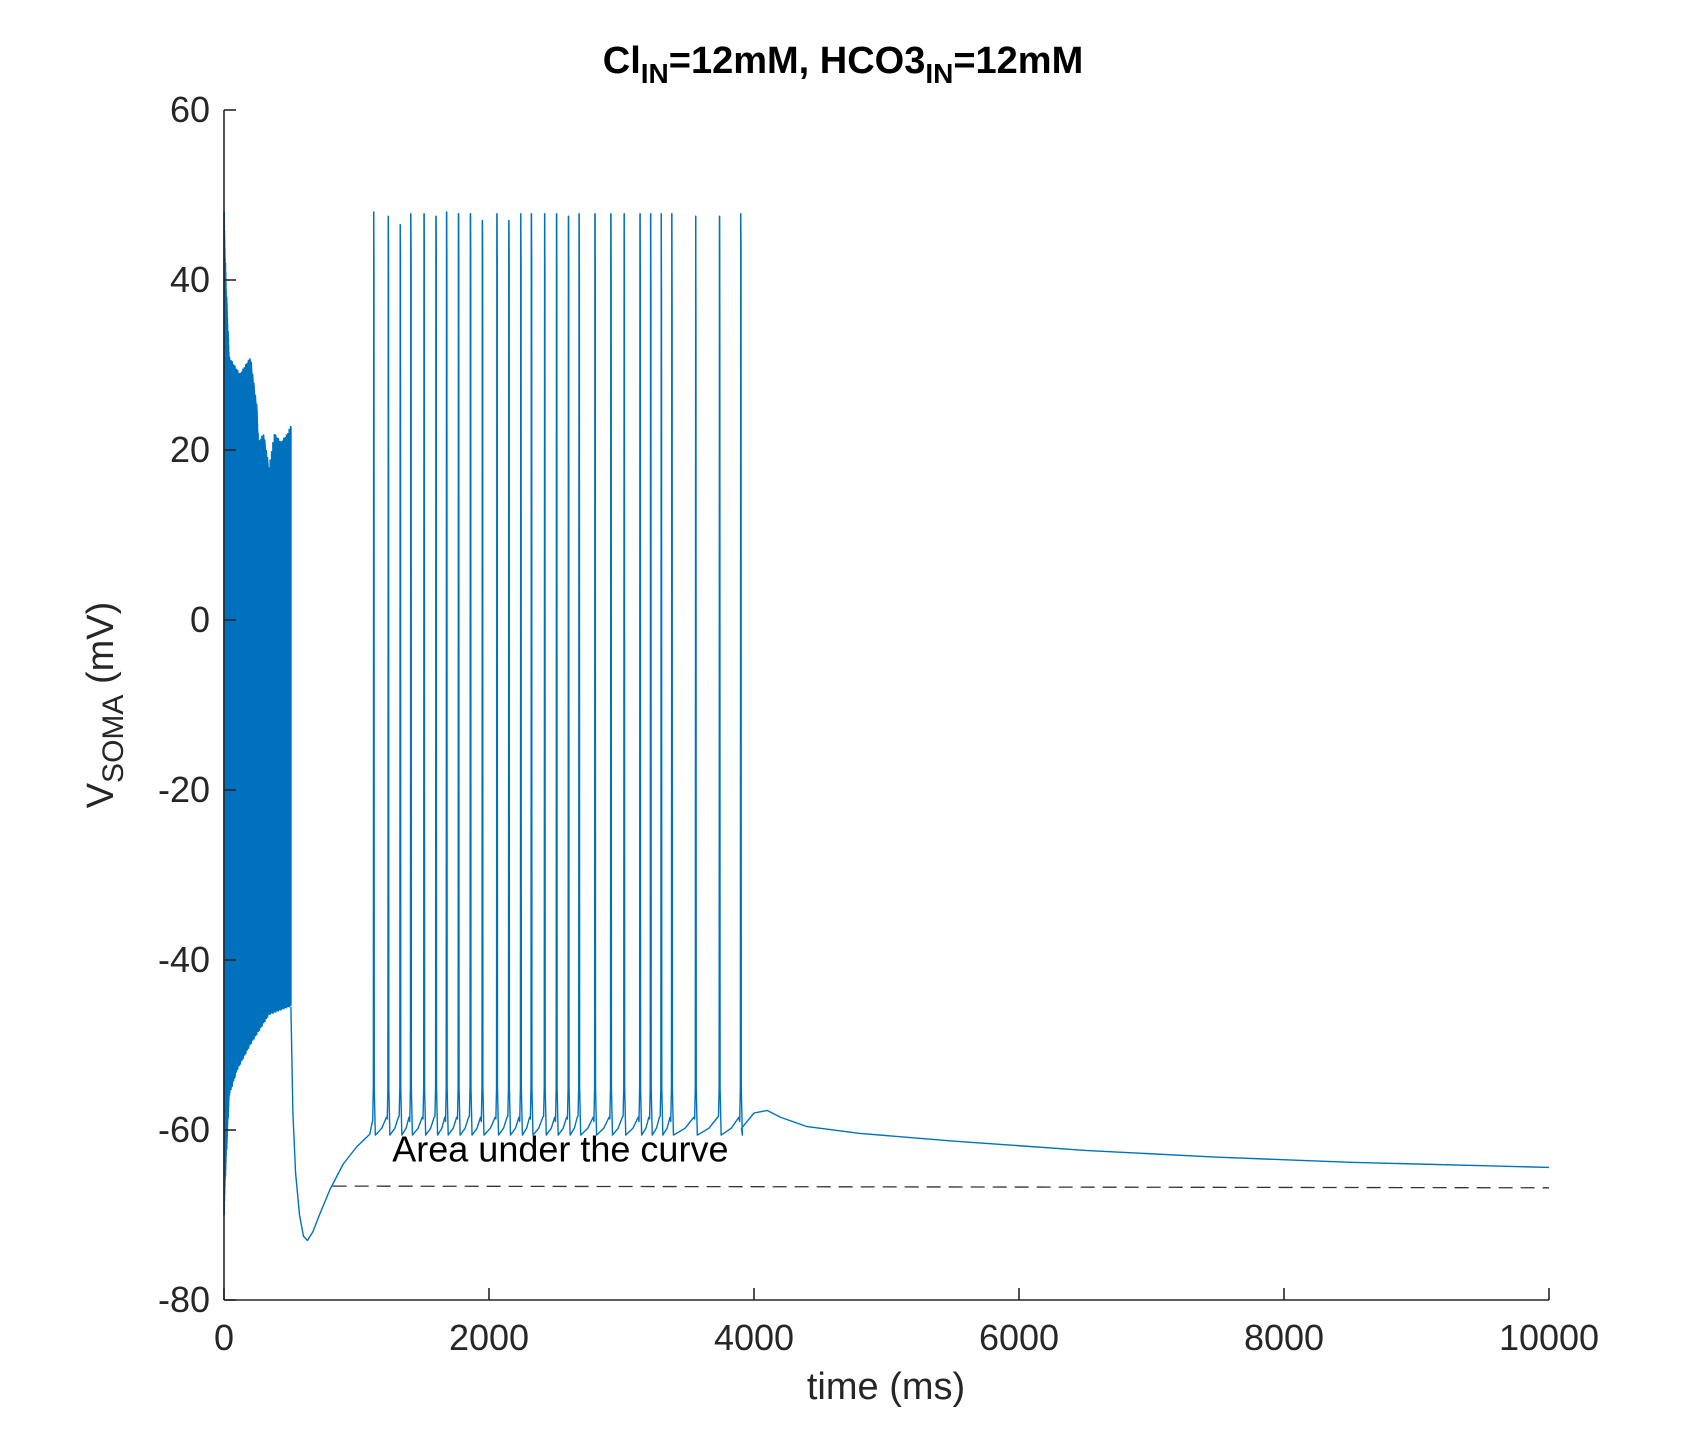 This screenshot has width=1698, height=1448. What do you see at coordinates (197, 704) in the screenshot?
I see `y-ticks: 60 40 20 0 -20 -40 -60 -80` at bounding box center [197, 704].